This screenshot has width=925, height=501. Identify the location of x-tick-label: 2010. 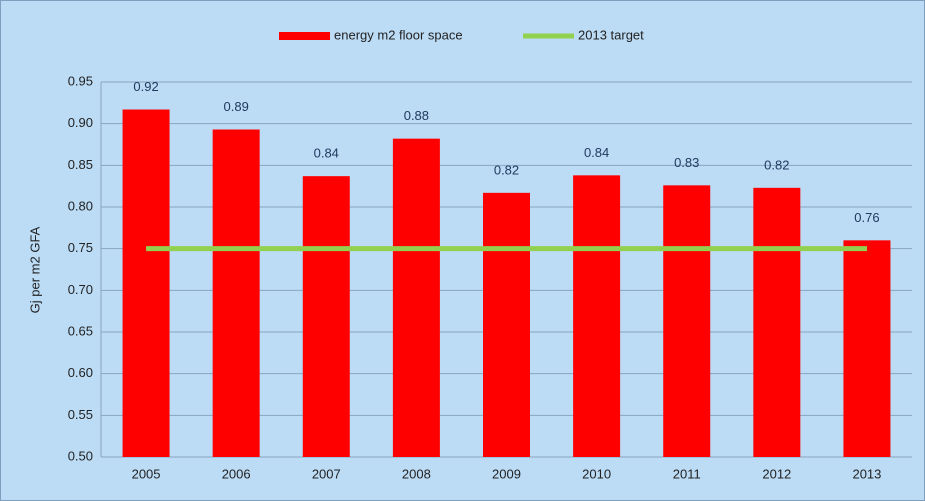
(596, 473).